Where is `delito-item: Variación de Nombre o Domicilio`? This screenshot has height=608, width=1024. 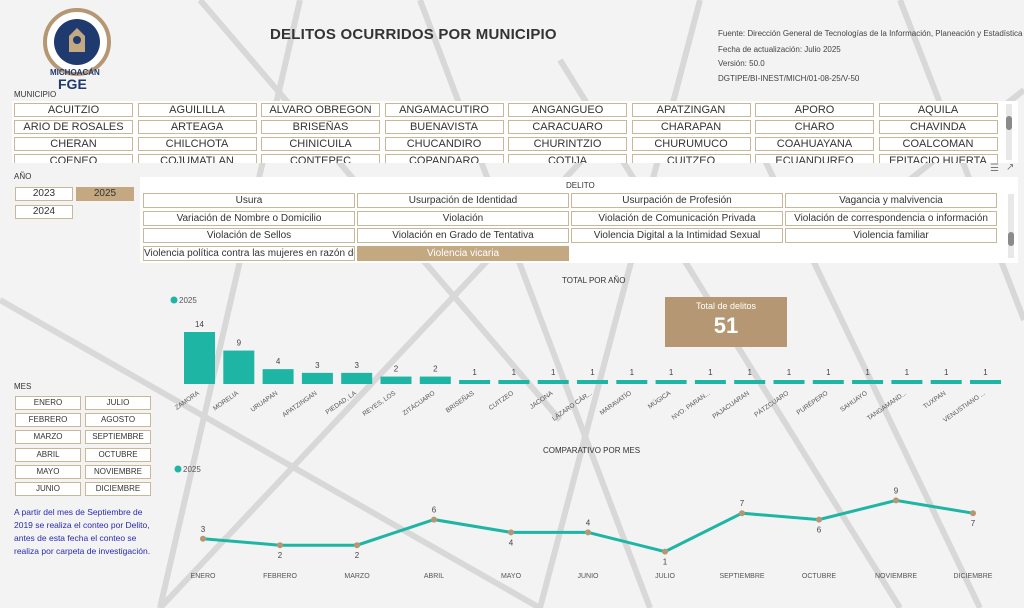 delito-item: Variación de Nombre o Domicilio is located at coordinates (249, 218).